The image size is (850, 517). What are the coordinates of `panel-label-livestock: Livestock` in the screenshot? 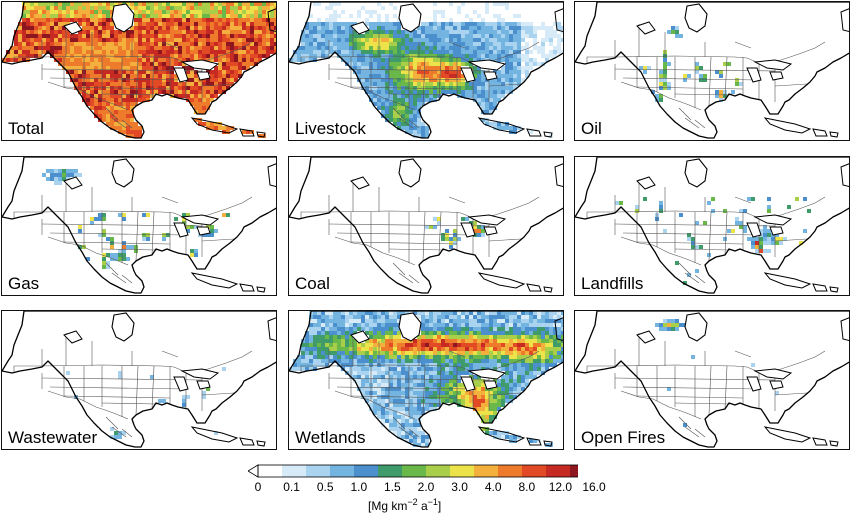 It's located at (330, 128).